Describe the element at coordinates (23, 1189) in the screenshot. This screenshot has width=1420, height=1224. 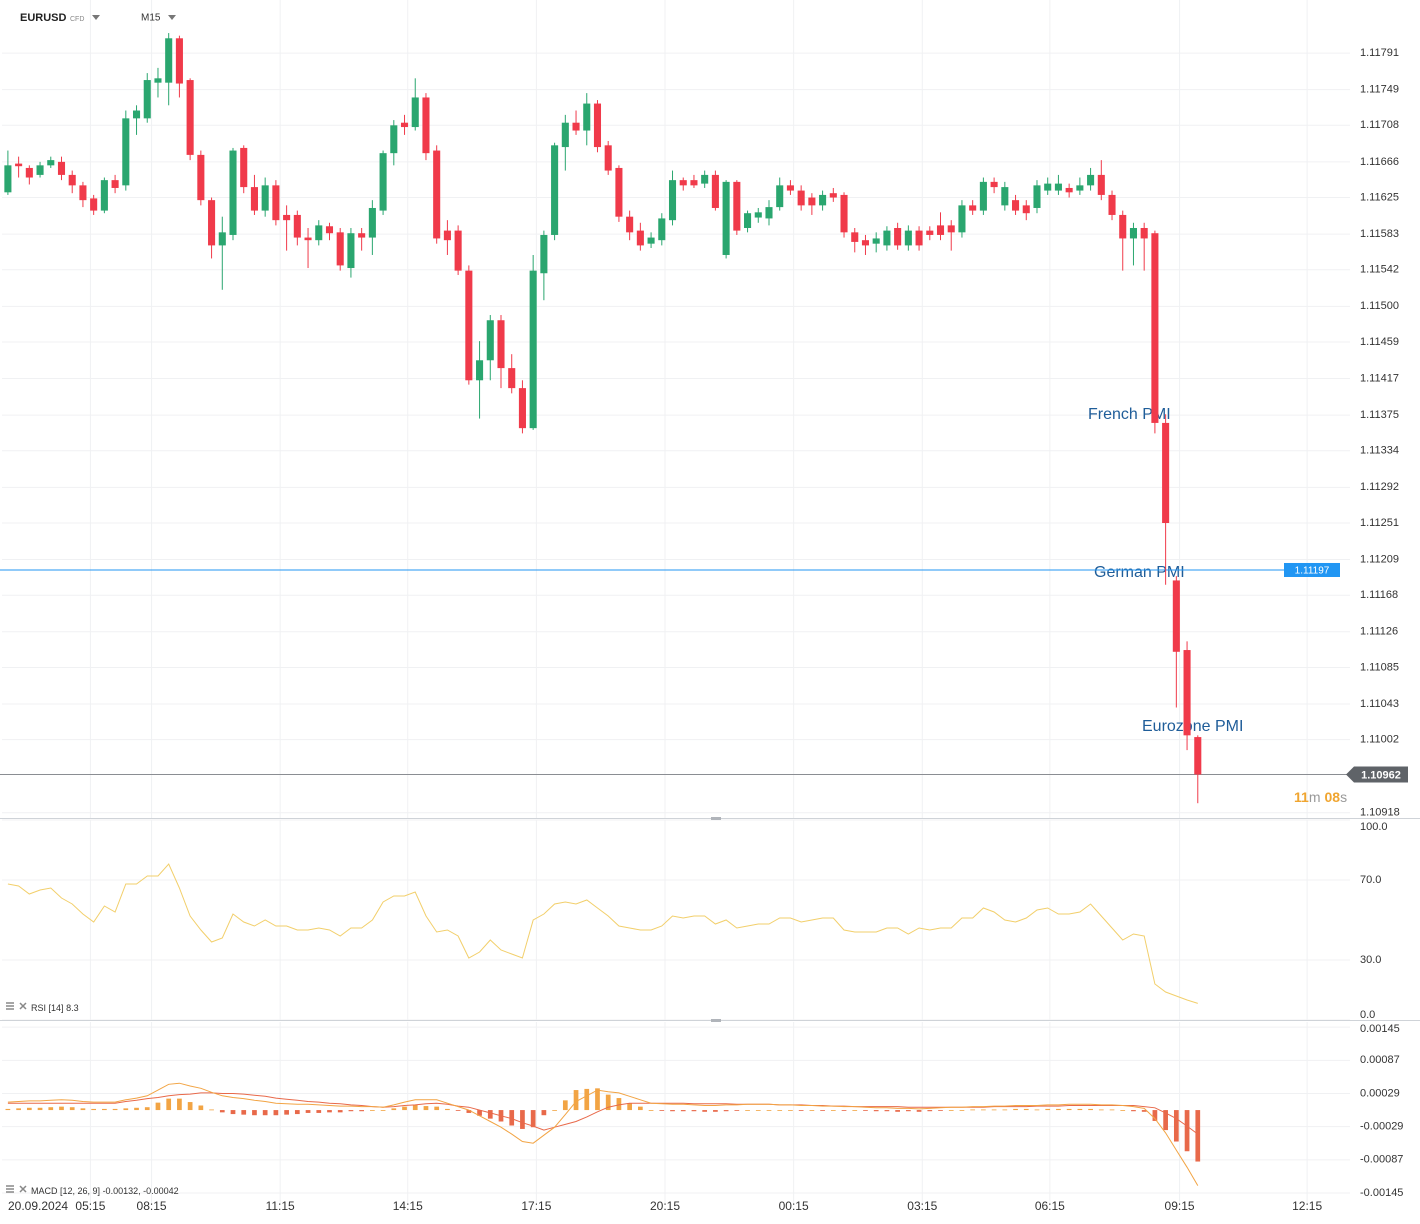
I see `close-icon` at that location.